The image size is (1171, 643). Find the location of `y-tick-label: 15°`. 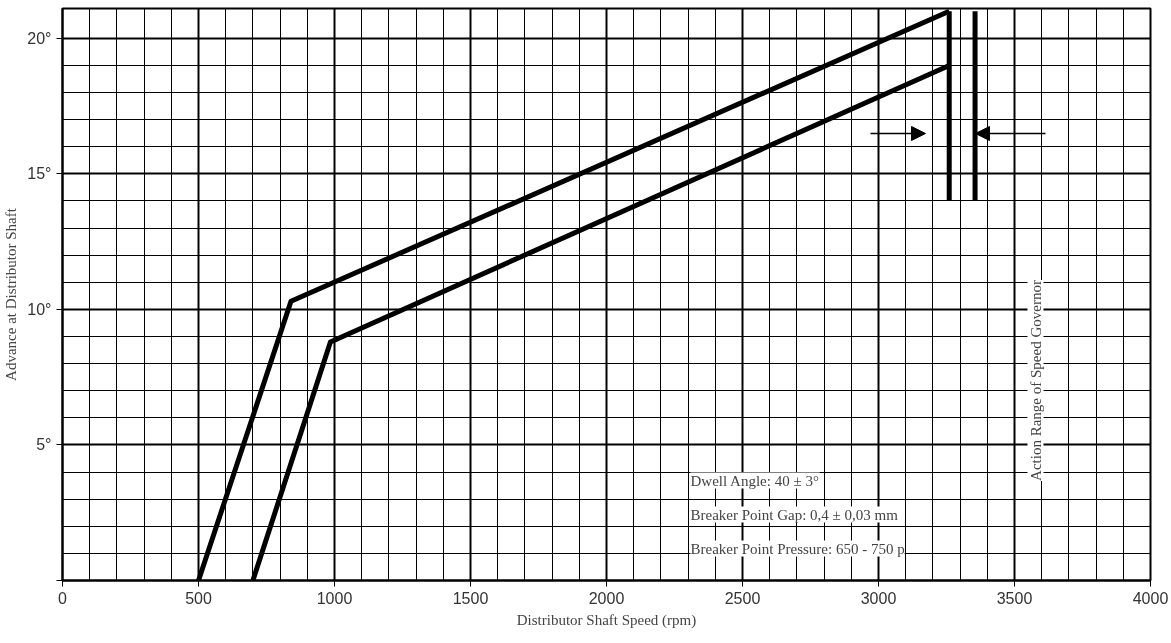

y-tick-label: 15° is located at coordinates (39, 174).